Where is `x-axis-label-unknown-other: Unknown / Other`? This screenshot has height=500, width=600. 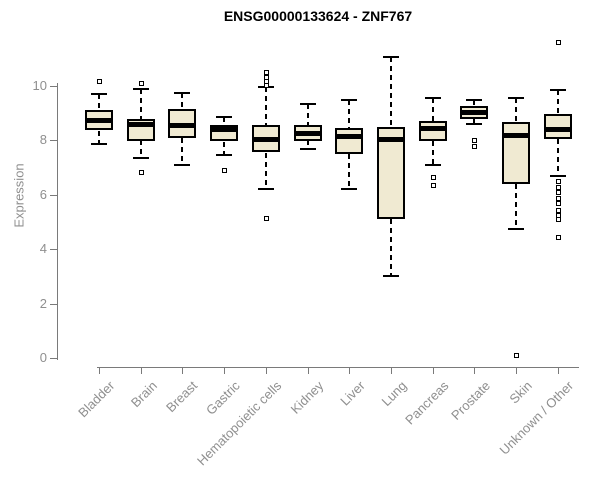 x-axis-label-unknown-other: Unknown / Other is located at coordinates (537, 418).